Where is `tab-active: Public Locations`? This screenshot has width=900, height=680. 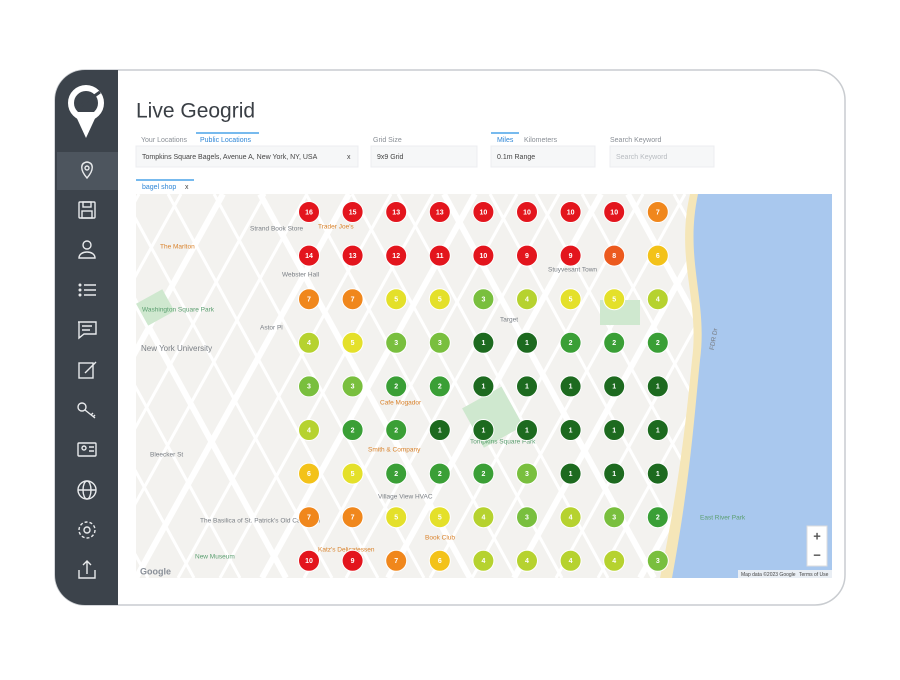
tab-active: Public Locations is located at coordinates (225, 140).